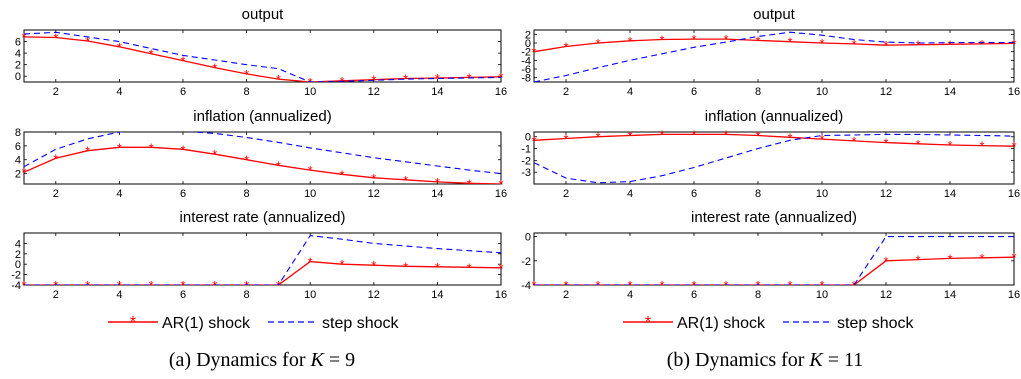  I want to click on y-tick-label: -3, so click(526, 173).